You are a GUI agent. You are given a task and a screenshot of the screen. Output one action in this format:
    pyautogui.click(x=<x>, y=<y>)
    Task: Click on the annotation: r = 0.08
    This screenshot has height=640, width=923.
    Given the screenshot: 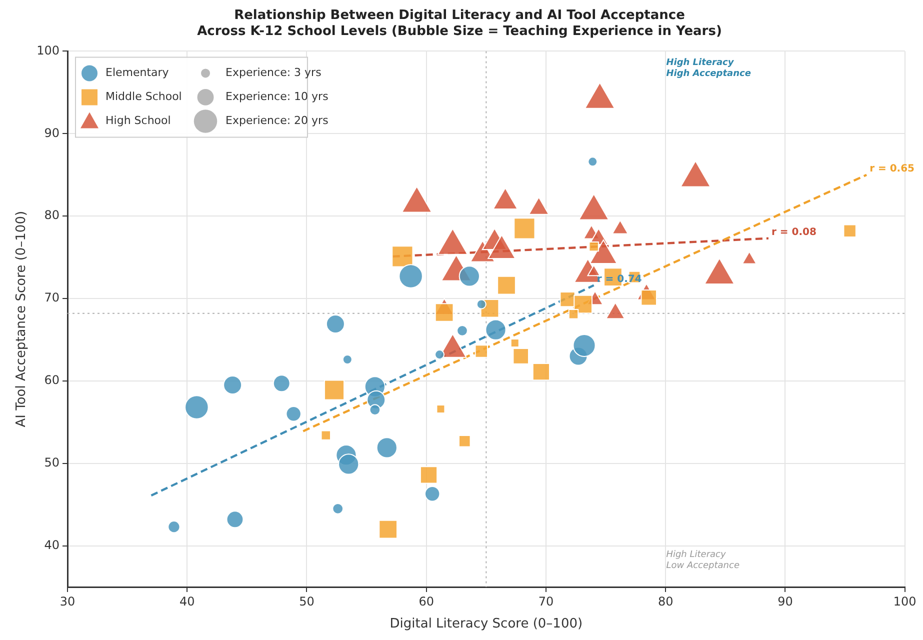 What is the action you would take?
    pyautogui.click(x=793, y=232)
    